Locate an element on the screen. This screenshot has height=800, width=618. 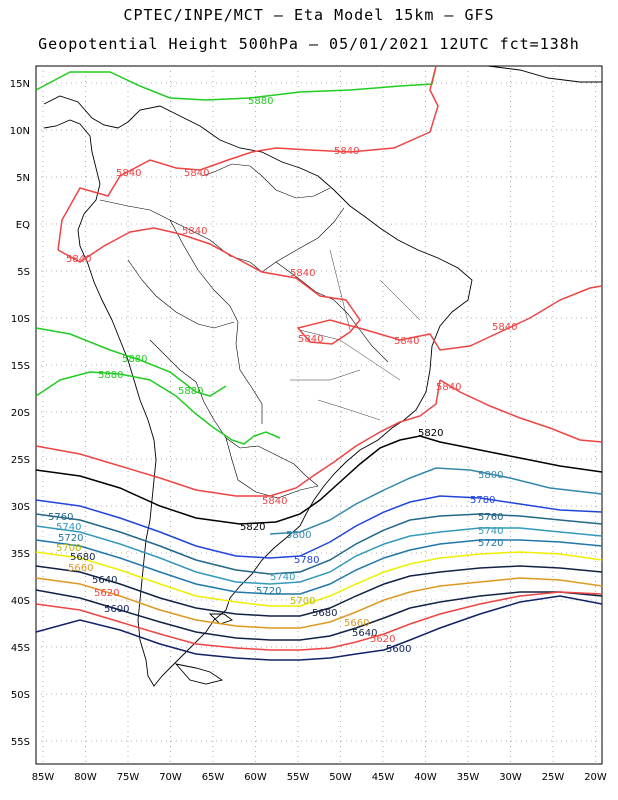
lon-label: 30W is located at coordinates (510, 777).